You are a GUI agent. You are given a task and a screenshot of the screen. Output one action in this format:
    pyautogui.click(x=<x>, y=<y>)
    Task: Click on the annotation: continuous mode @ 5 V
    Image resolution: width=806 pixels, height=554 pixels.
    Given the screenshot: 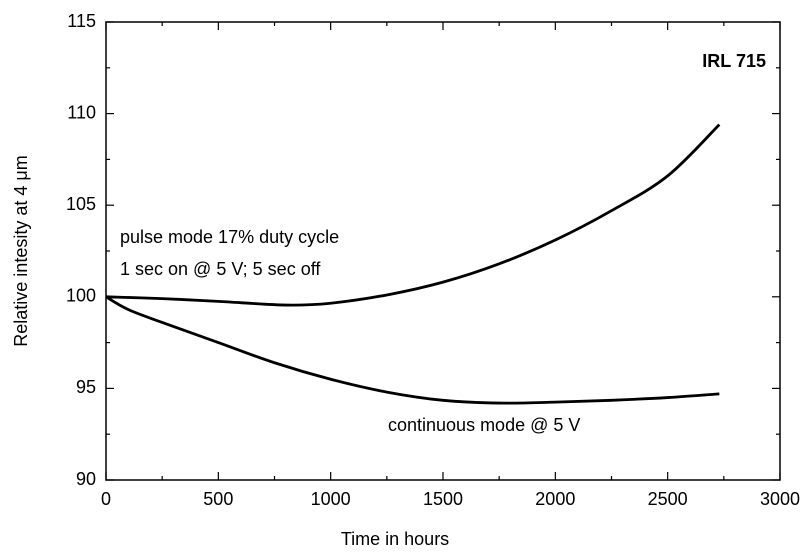 What is the action you would take?
    pyautogui.click(x=484, y=425)
    